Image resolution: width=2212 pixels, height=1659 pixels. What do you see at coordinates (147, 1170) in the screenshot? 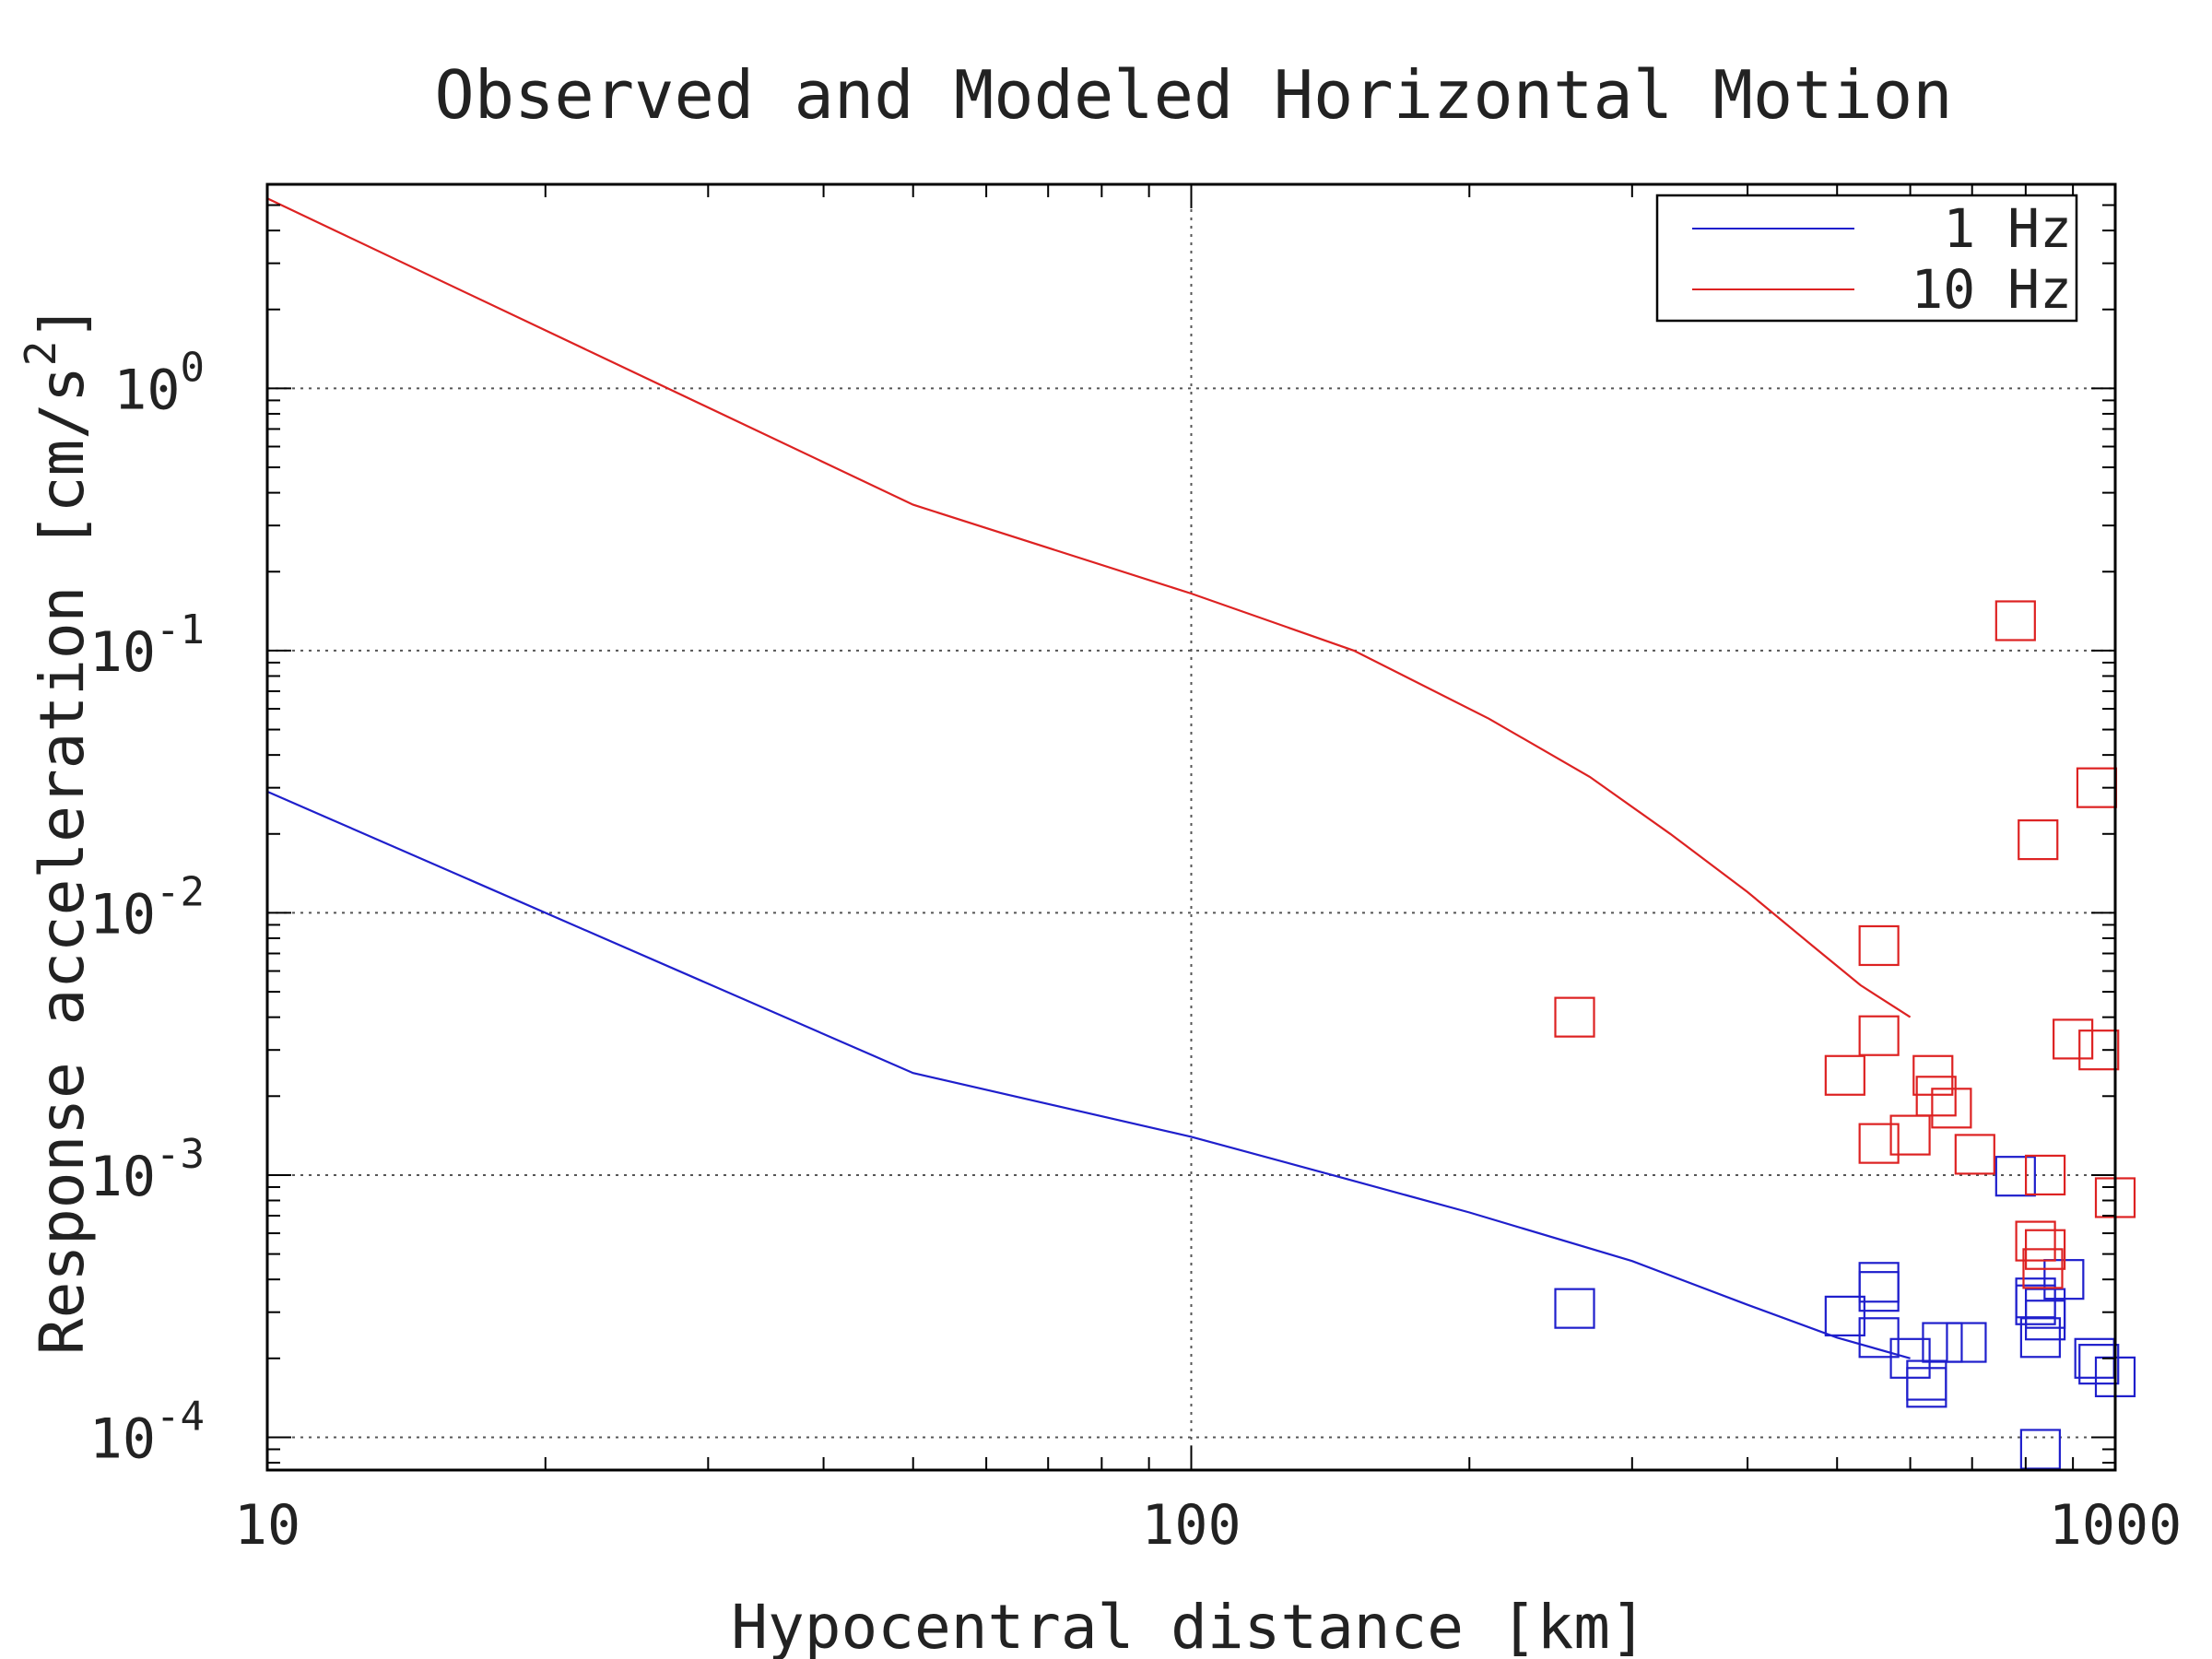
I see `y-tick-label: 10⁻³` at bounding box center [147, 1170].